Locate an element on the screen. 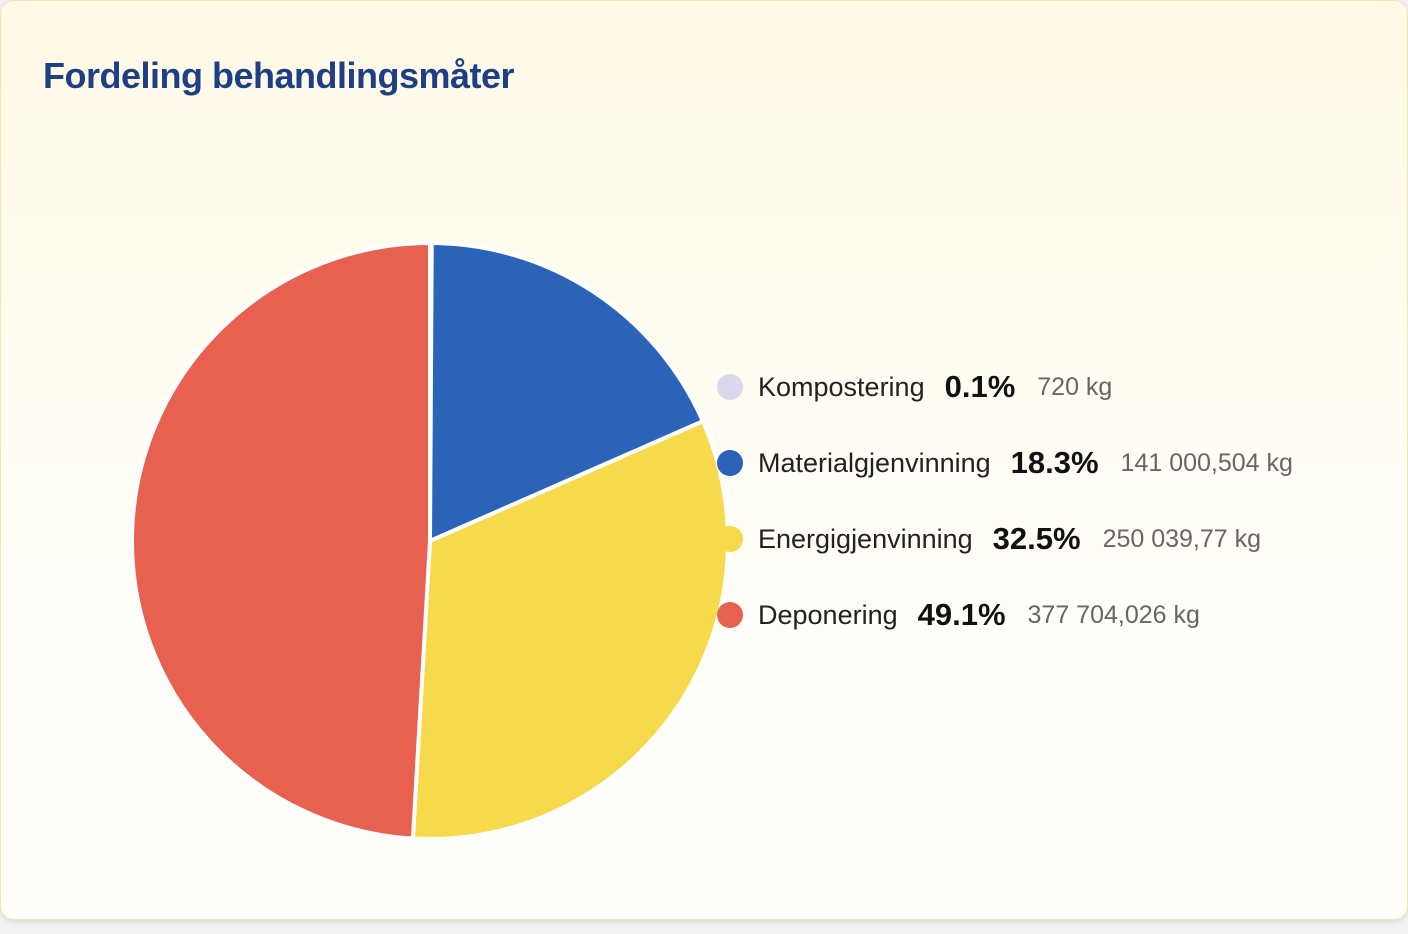 This screenshot has width=1408, height=934. legend-amount: 720 kg is located at coordinates (1075, 386).